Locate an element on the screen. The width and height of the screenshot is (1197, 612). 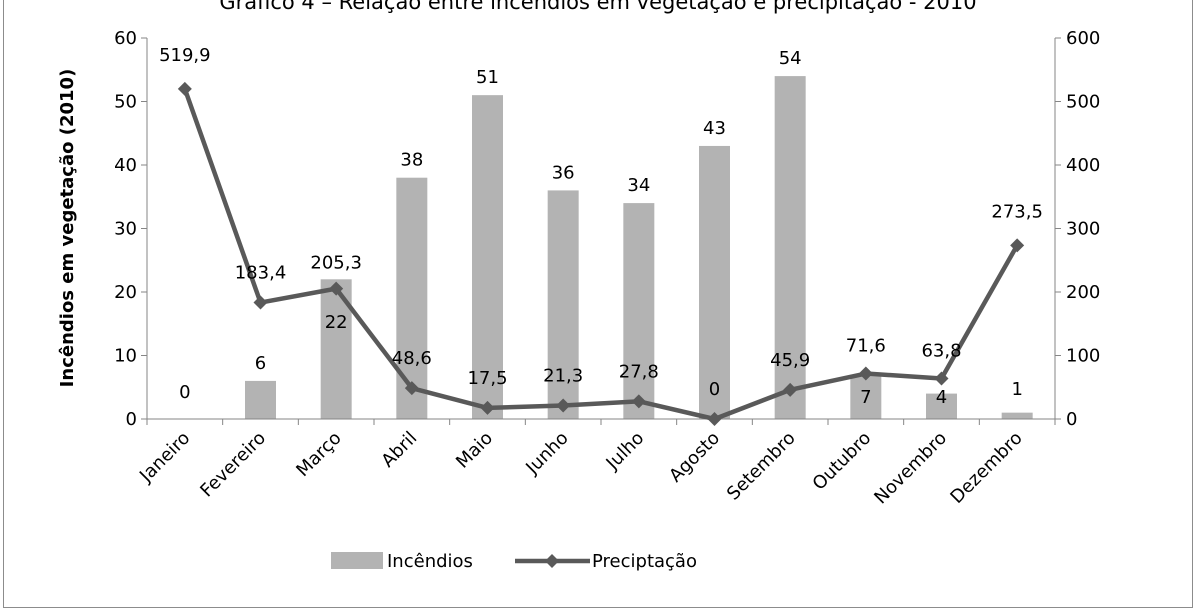
bar-novembro is located at coordinates (941, 406).